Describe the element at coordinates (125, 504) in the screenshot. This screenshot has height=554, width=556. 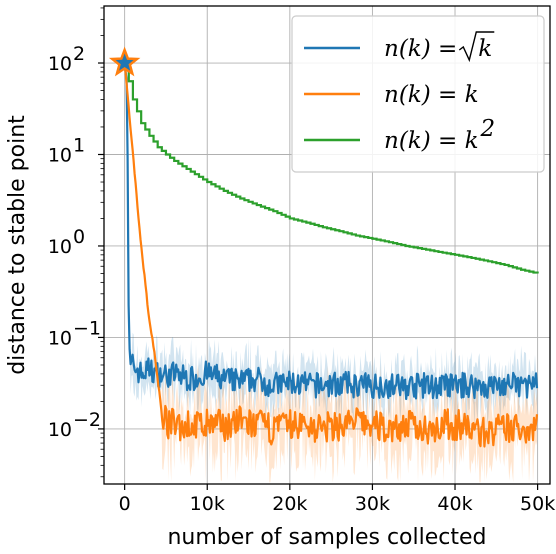
I see `x-tick-label-0: 0` at that location.